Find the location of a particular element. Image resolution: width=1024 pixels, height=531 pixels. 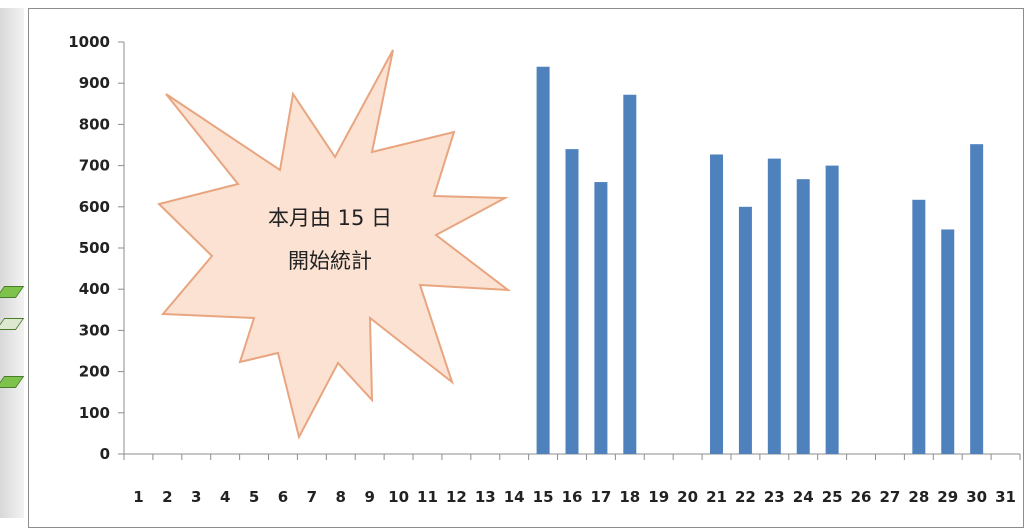

x-tick-label: 19 is located at coordinates (658, 497).